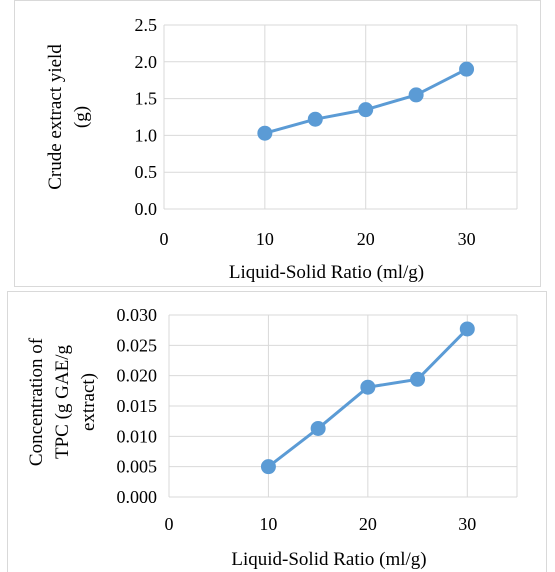 Image resolution: width=555 pixels, height=572 pixels. What do you see at coordinates (146, 25) in the screenshot?
I see `yield-y-tick-label: 2.5` at bounding box center [146, 25].